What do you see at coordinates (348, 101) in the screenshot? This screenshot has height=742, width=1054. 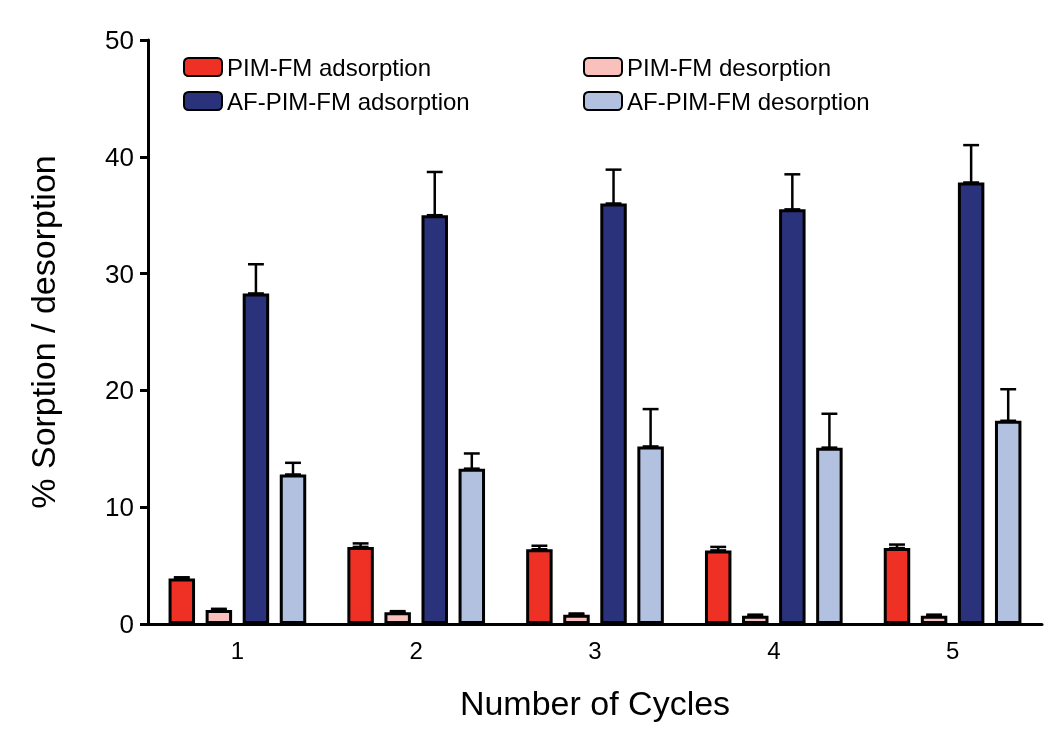 I see `legend-label: AF-PIM-FM adsorption` at bounding box center [348, 101].